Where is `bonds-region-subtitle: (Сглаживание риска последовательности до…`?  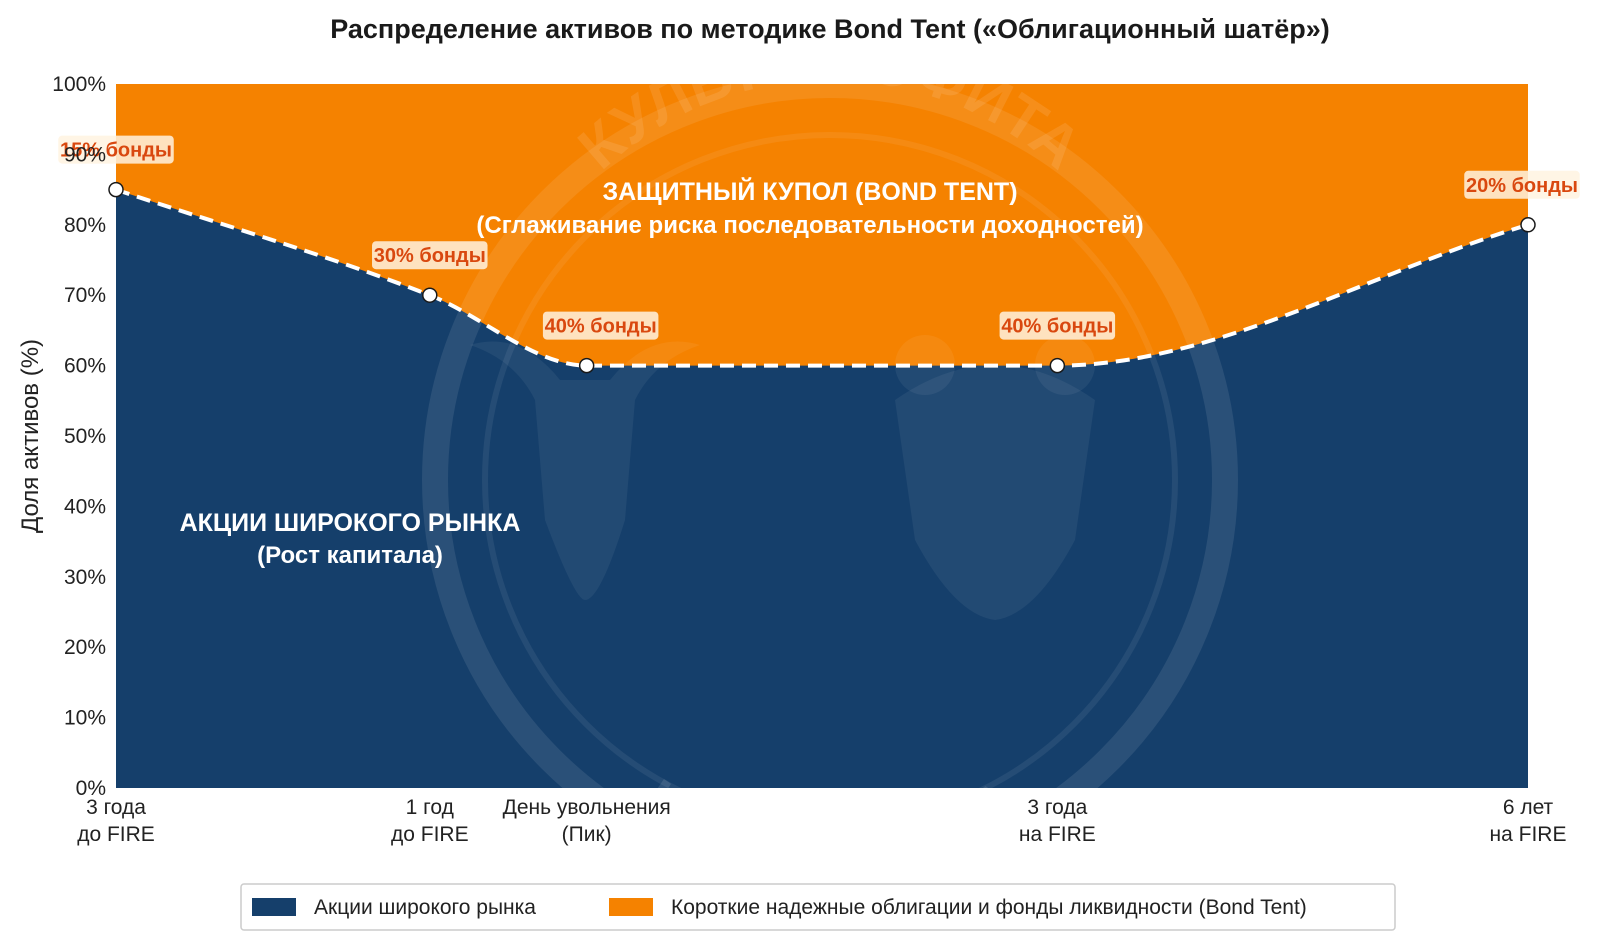 bonds-region-subtitle: (Сглаживание риска последовательности до… is located at coordinates (809, 225).